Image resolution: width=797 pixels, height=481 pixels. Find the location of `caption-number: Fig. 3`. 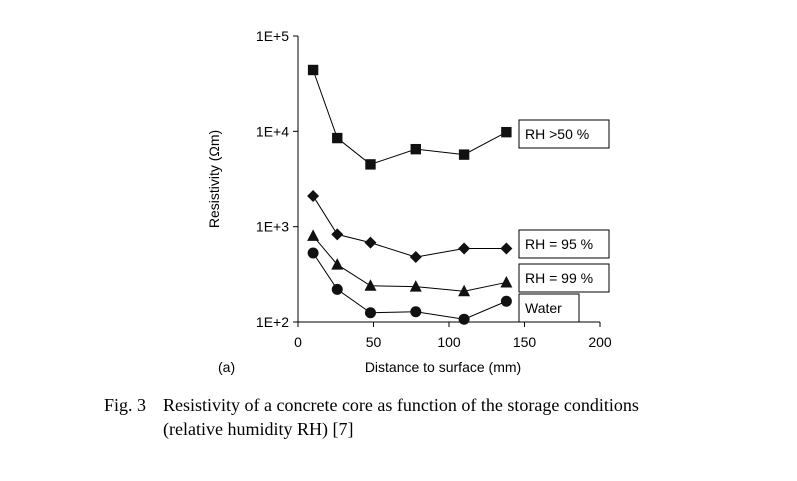

caption-number: Fig. 3 is located at coordinates (125, 405).